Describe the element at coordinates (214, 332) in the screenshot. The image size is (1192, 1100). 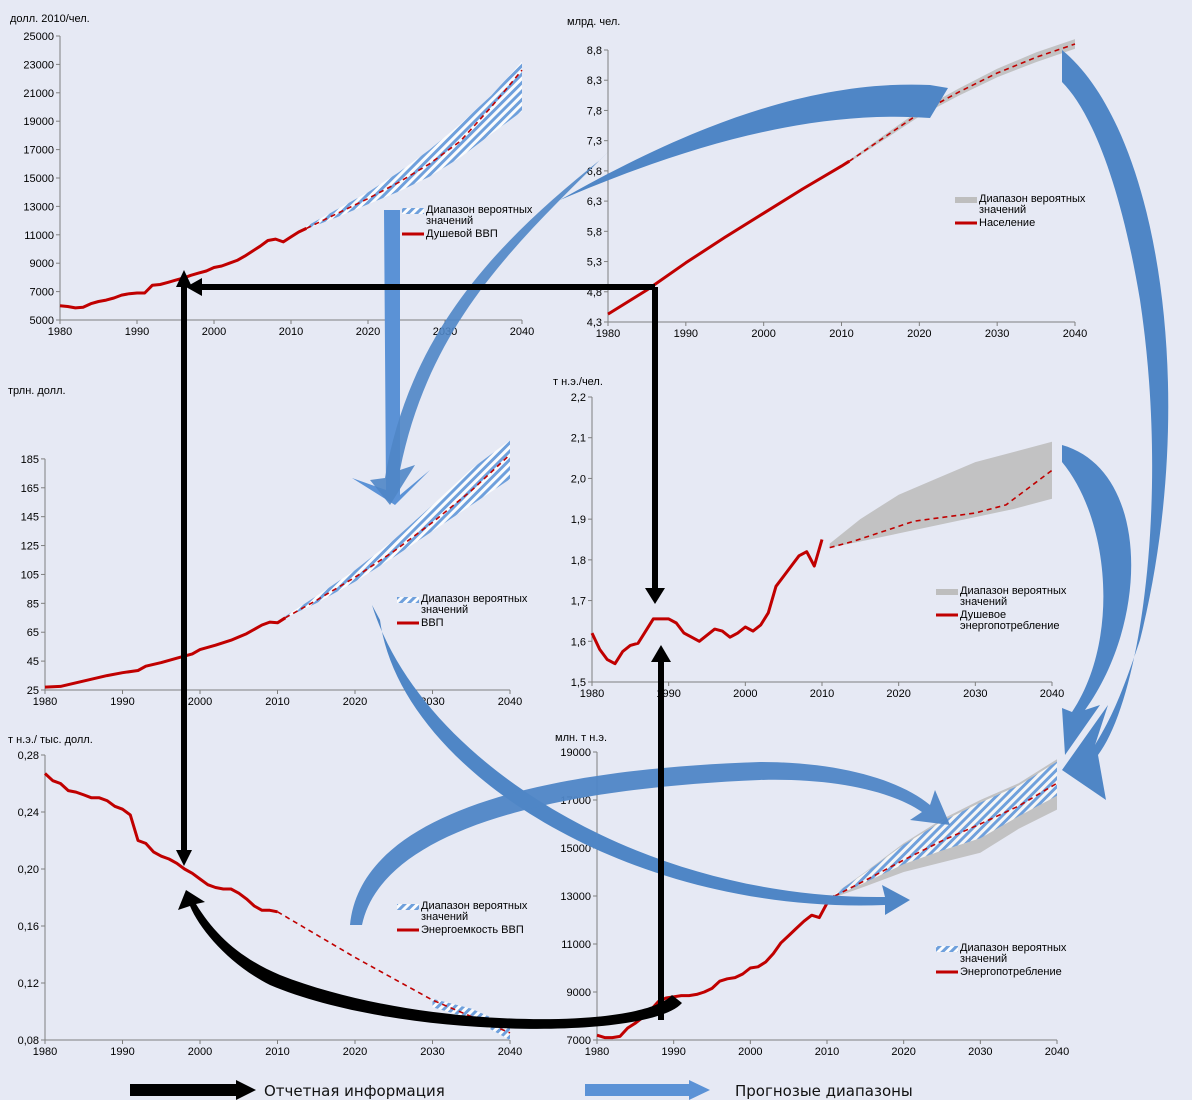
I see `gdp-per-capita-x-tick-label: 2000` at that location.